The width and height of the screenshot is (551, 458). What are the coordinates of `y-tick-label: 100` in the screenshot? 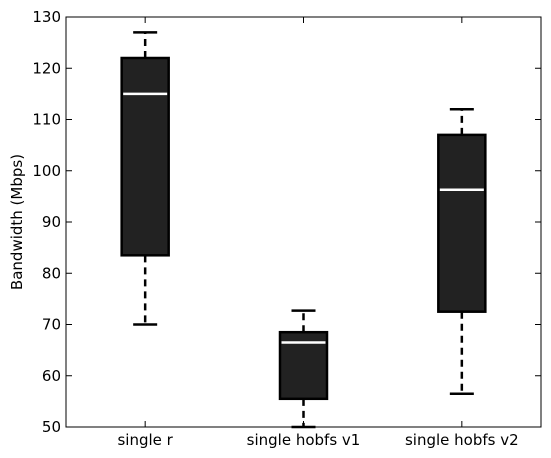 It's located at (46, 171).